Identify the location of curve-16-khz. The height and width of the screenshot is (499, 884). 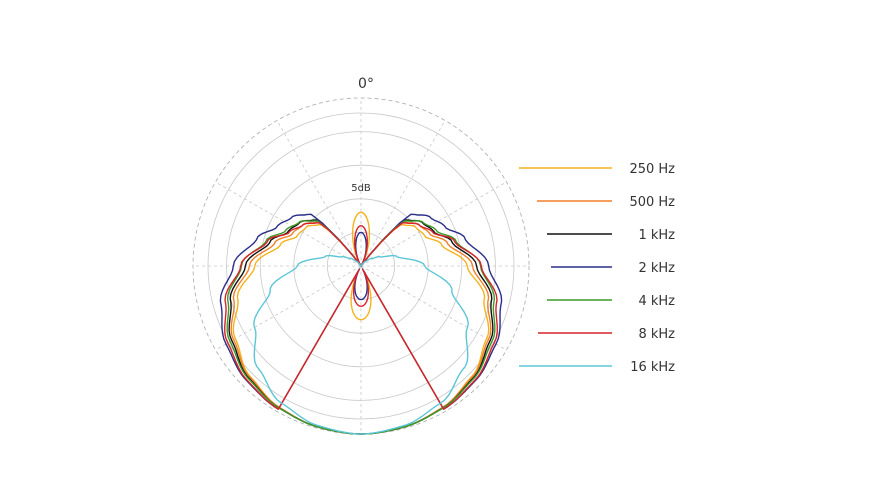
(360, 344).